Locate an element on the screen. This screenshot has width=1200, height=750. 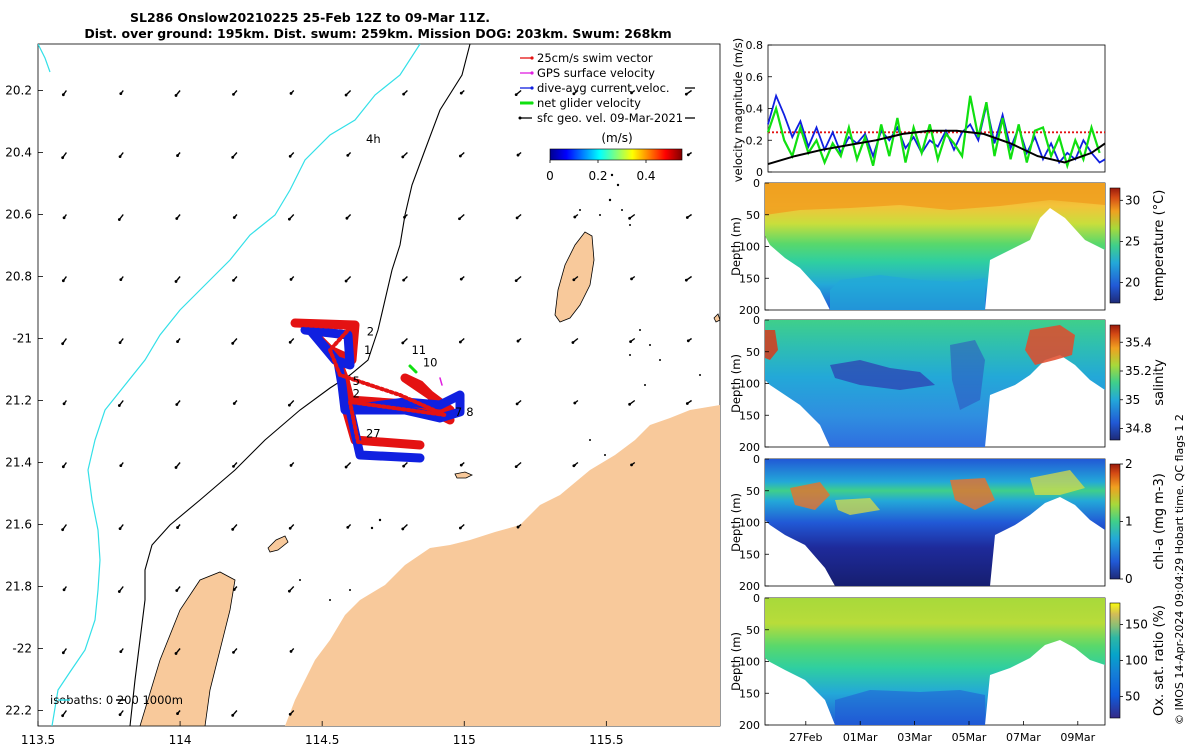
velocity-series is located at coordinates (936, 131).